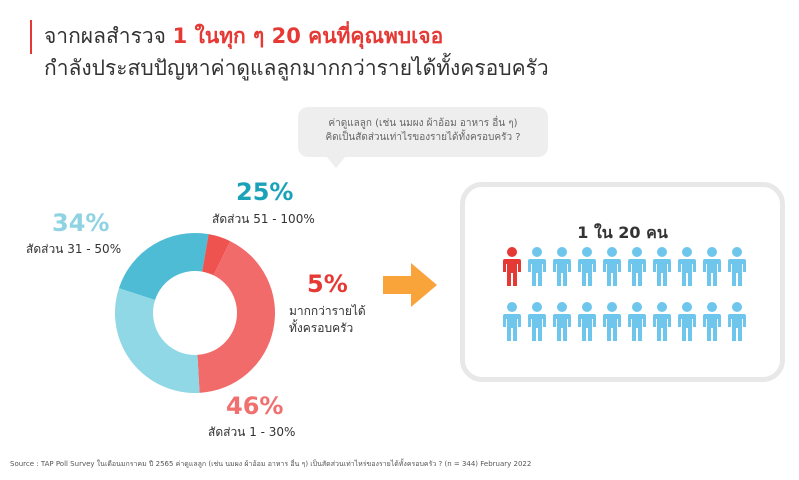  I want to click on title-accent-bar, so click(31, 37).